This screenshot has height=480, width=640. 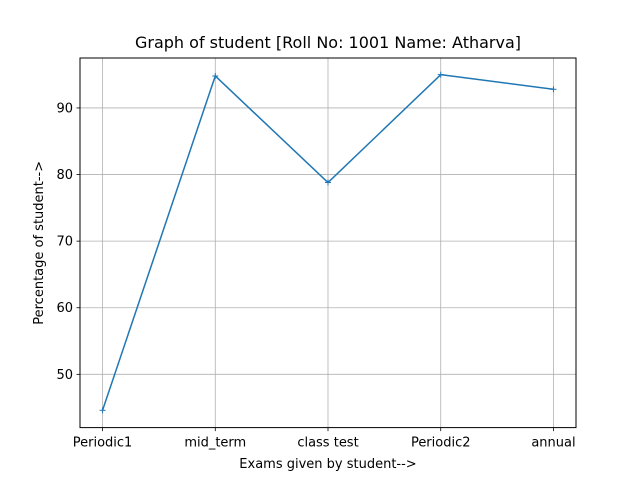 What do you see at coordinates (215, 443) in the screenshot?
I see `x-tick-label: mid_term` at bounding box center [215, 443].